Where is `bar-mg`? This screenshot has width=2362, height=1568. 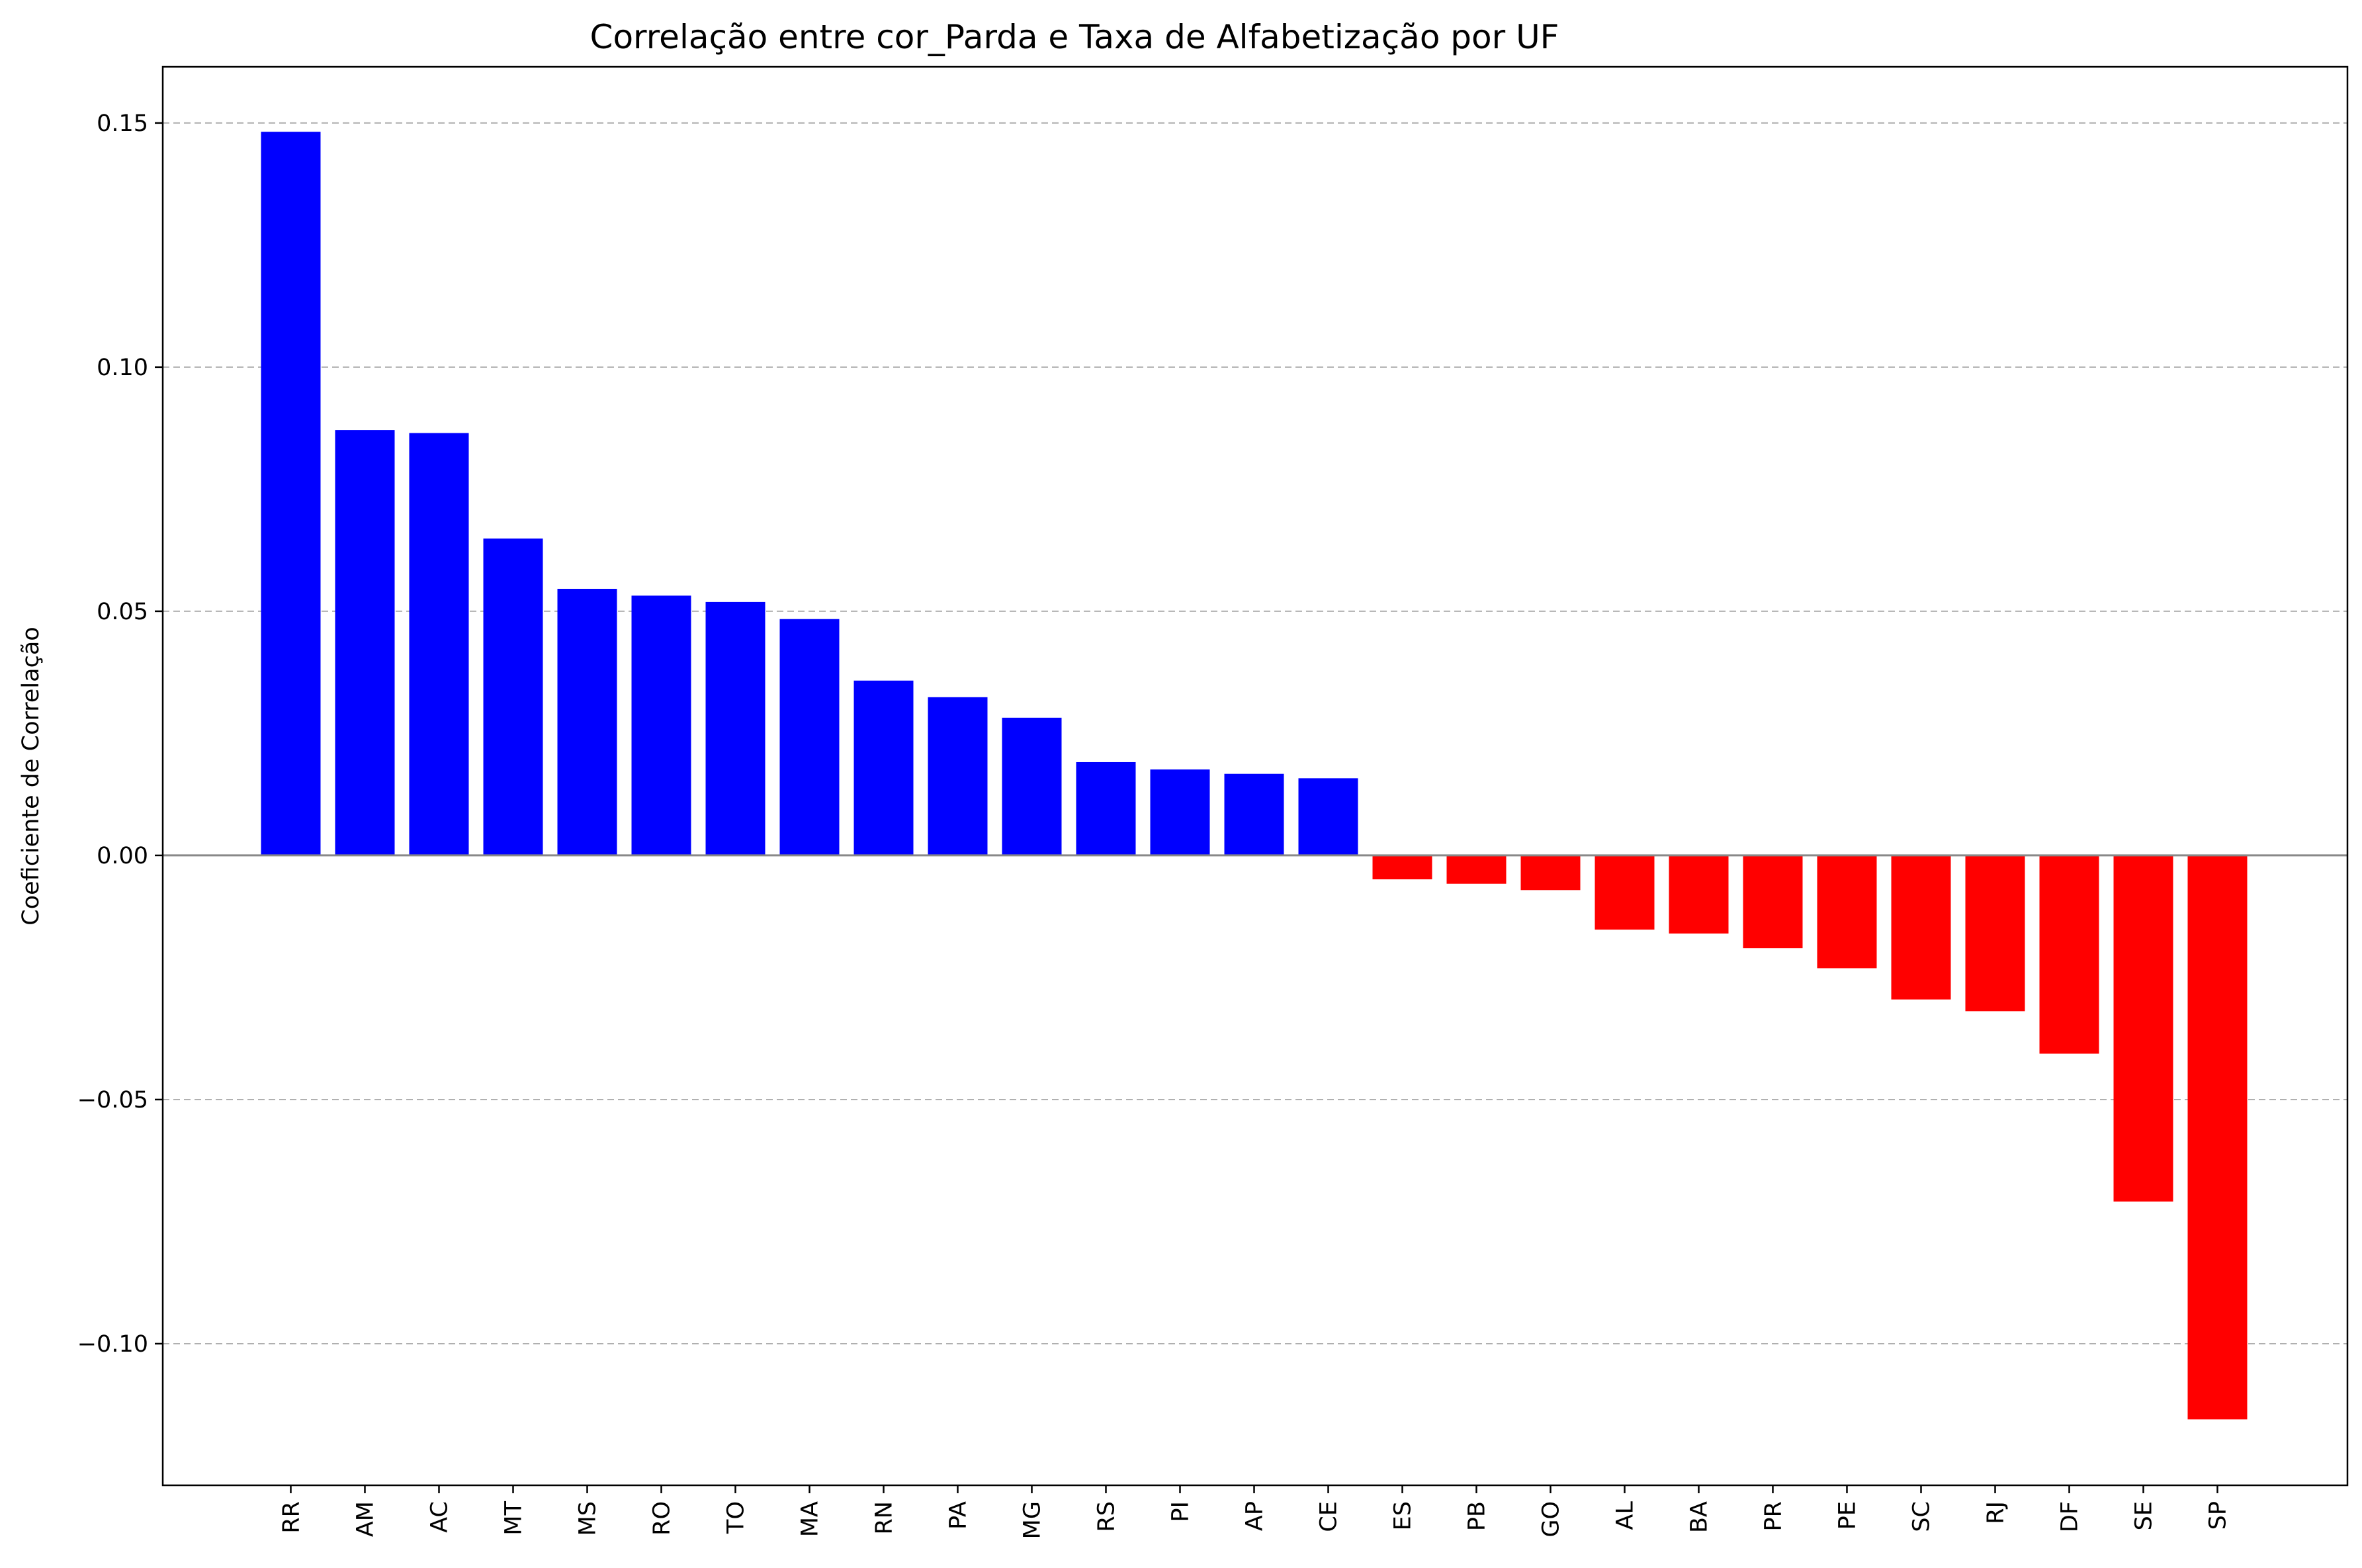
bar-mg is located at coordinates (1032, 786).